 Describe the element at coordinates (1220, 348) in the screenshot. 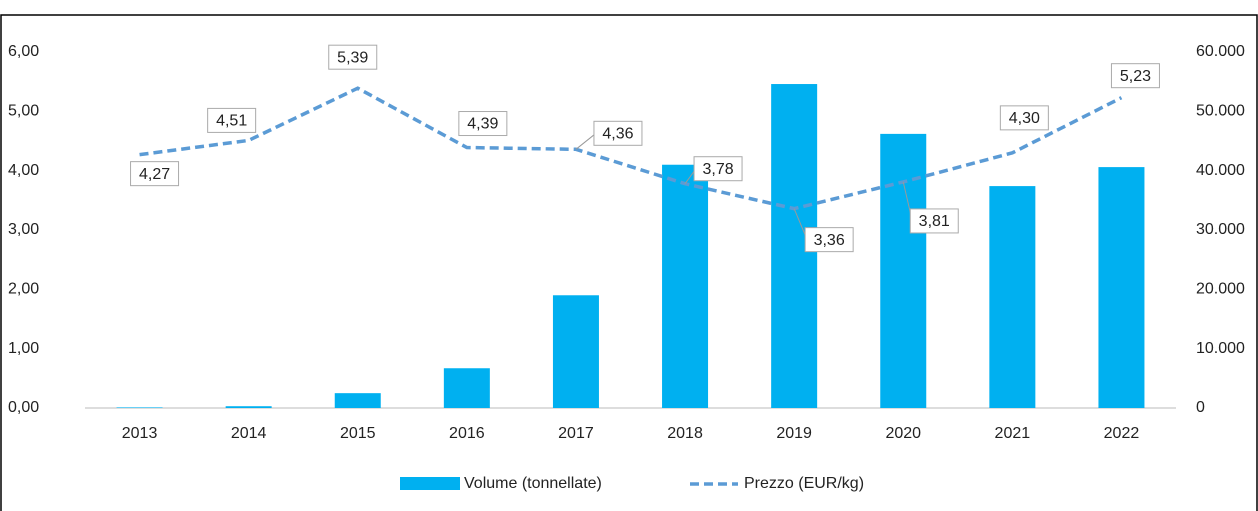

I see `y2-tick-label: 10.000` at that location.